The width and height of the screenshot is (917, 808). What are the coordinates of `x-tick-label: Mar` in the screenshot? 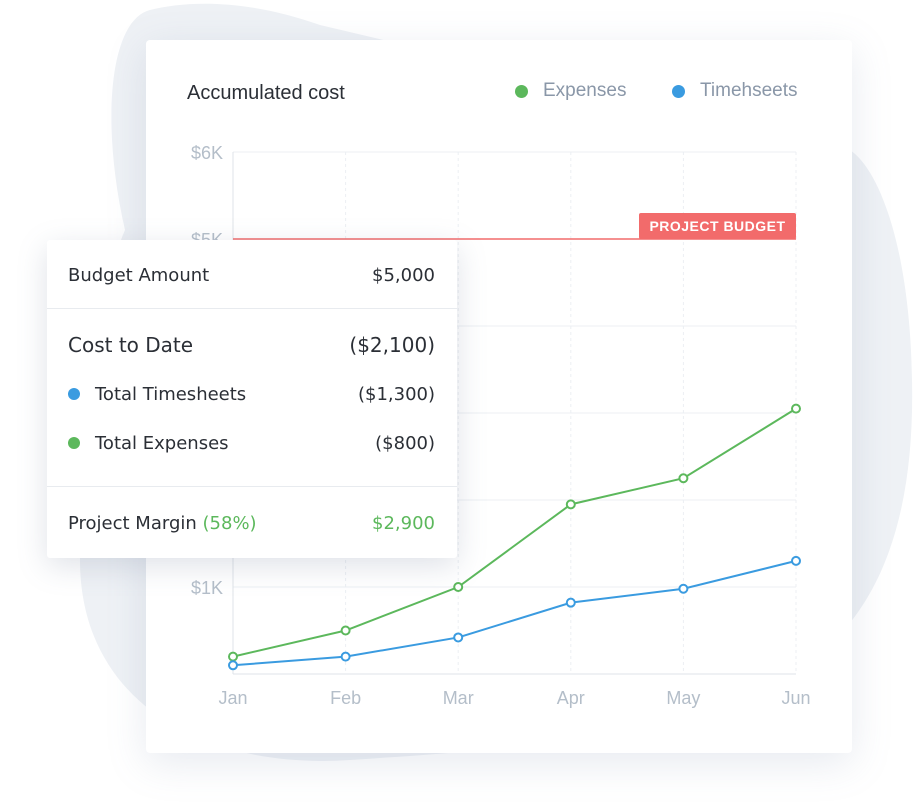 It's located at (458, 698).